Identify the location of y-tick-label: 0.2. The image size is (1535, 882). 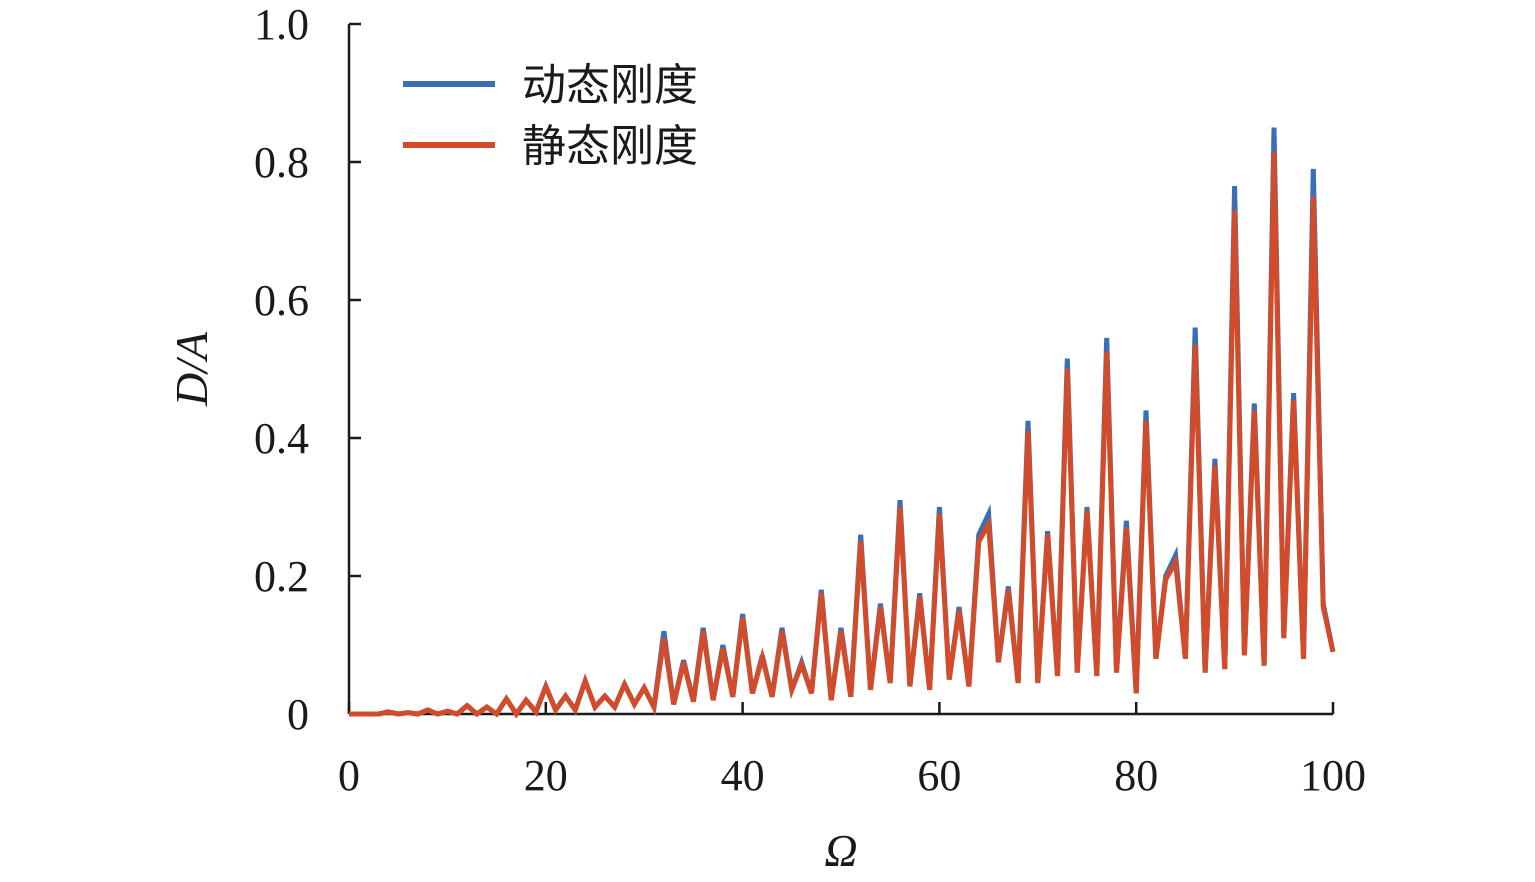
(281, 576).